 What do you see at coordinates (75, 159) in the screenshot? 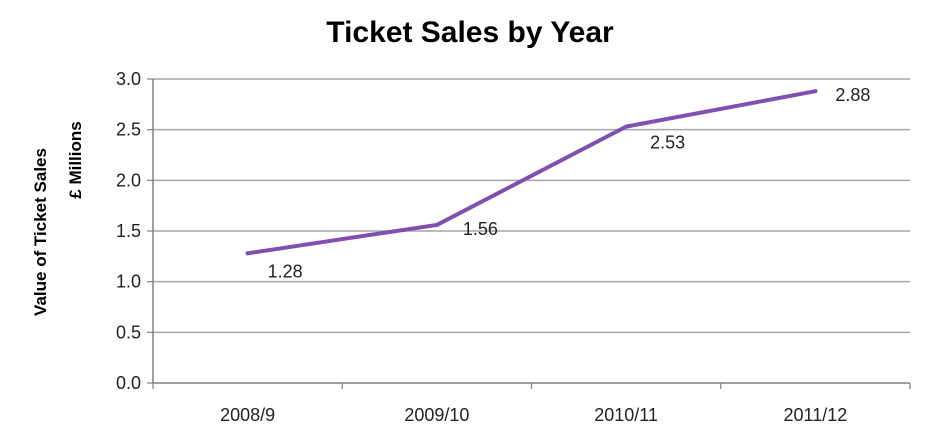
I see `y-axis-unit-label: £ Millions` at bounding box center [75, 159].